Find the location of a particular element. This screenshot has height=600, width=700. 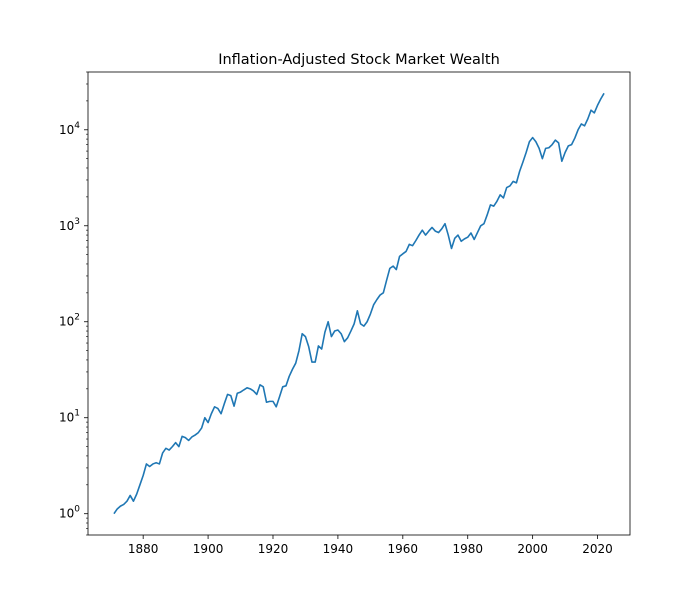

x-axis: 1880 1900 1920 1940 1960 1980 2000 2020 is located at coordinates (370, 545).